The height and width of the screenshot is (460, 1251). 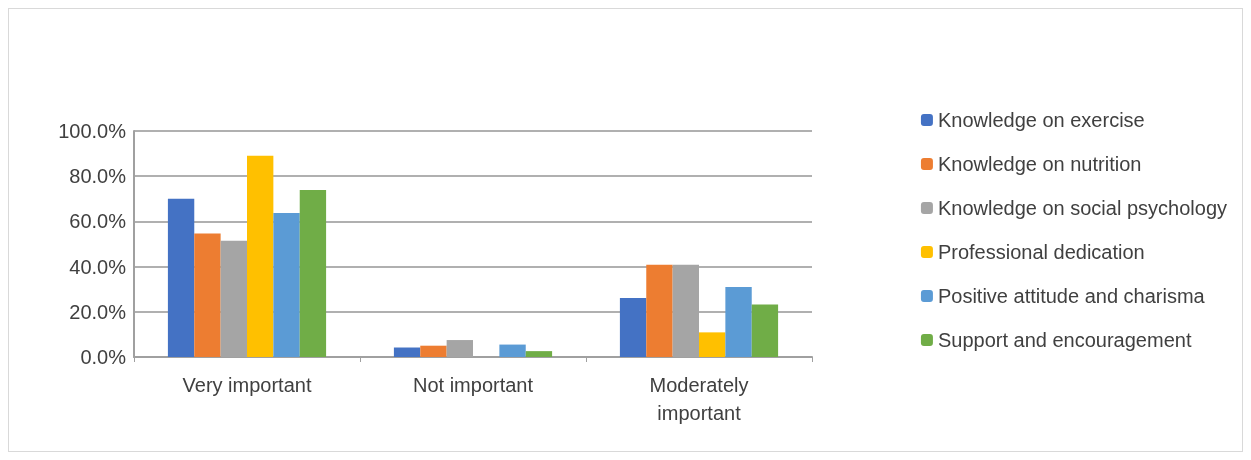 I want to click on x-tick-label: Not important, so click(x=473, y=385).